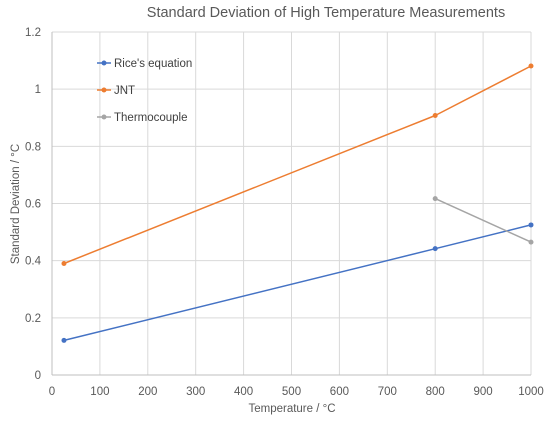 This screenshot has width=550, height=426. Describe the element at coordinates (147, 392) in the screenshot. I see `x-tick-label: 200` at that location.